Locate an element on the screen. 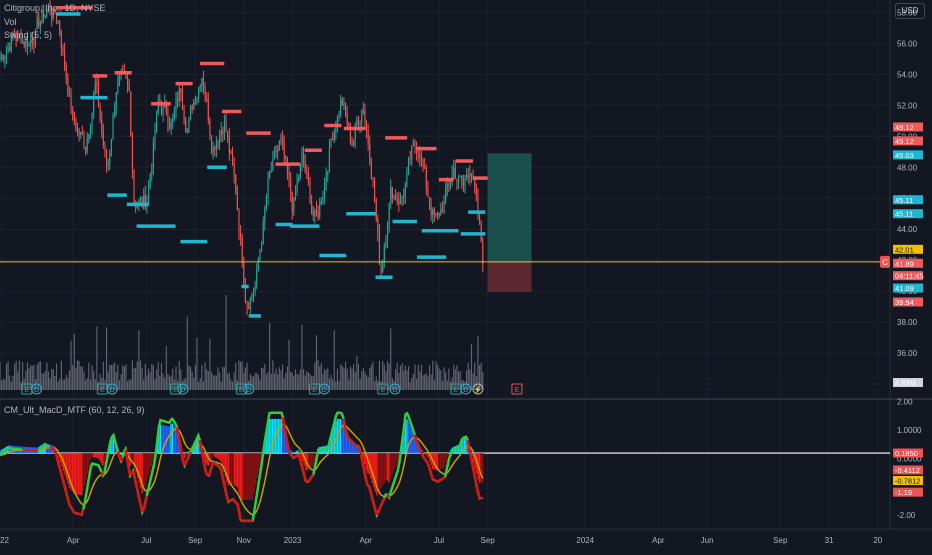  volume-legend: Vol is located at coordinates (10, 22).